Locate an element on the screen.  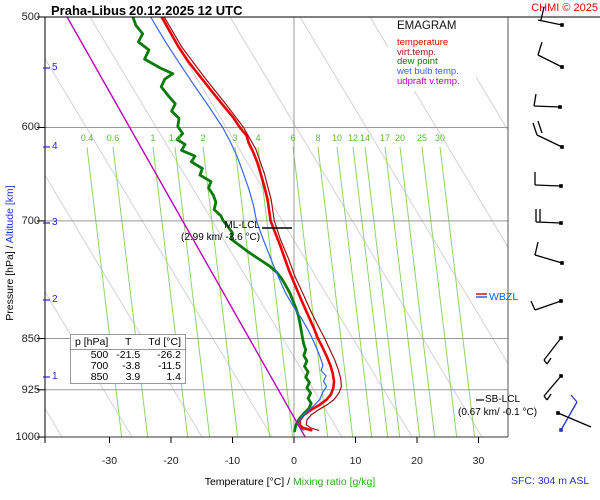
copyright-label: CHMI © 2025 is located at coordinates (564, 8).